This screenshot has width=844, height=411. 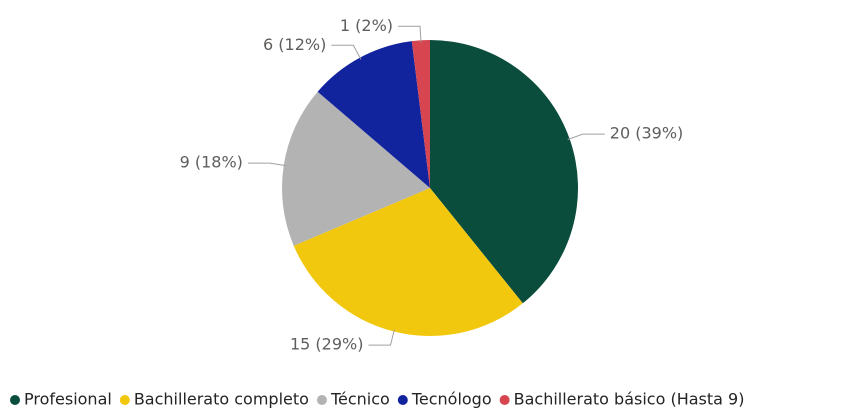 I want to click on legend-label: Bachillerato completo, so click(x=221, y=399).